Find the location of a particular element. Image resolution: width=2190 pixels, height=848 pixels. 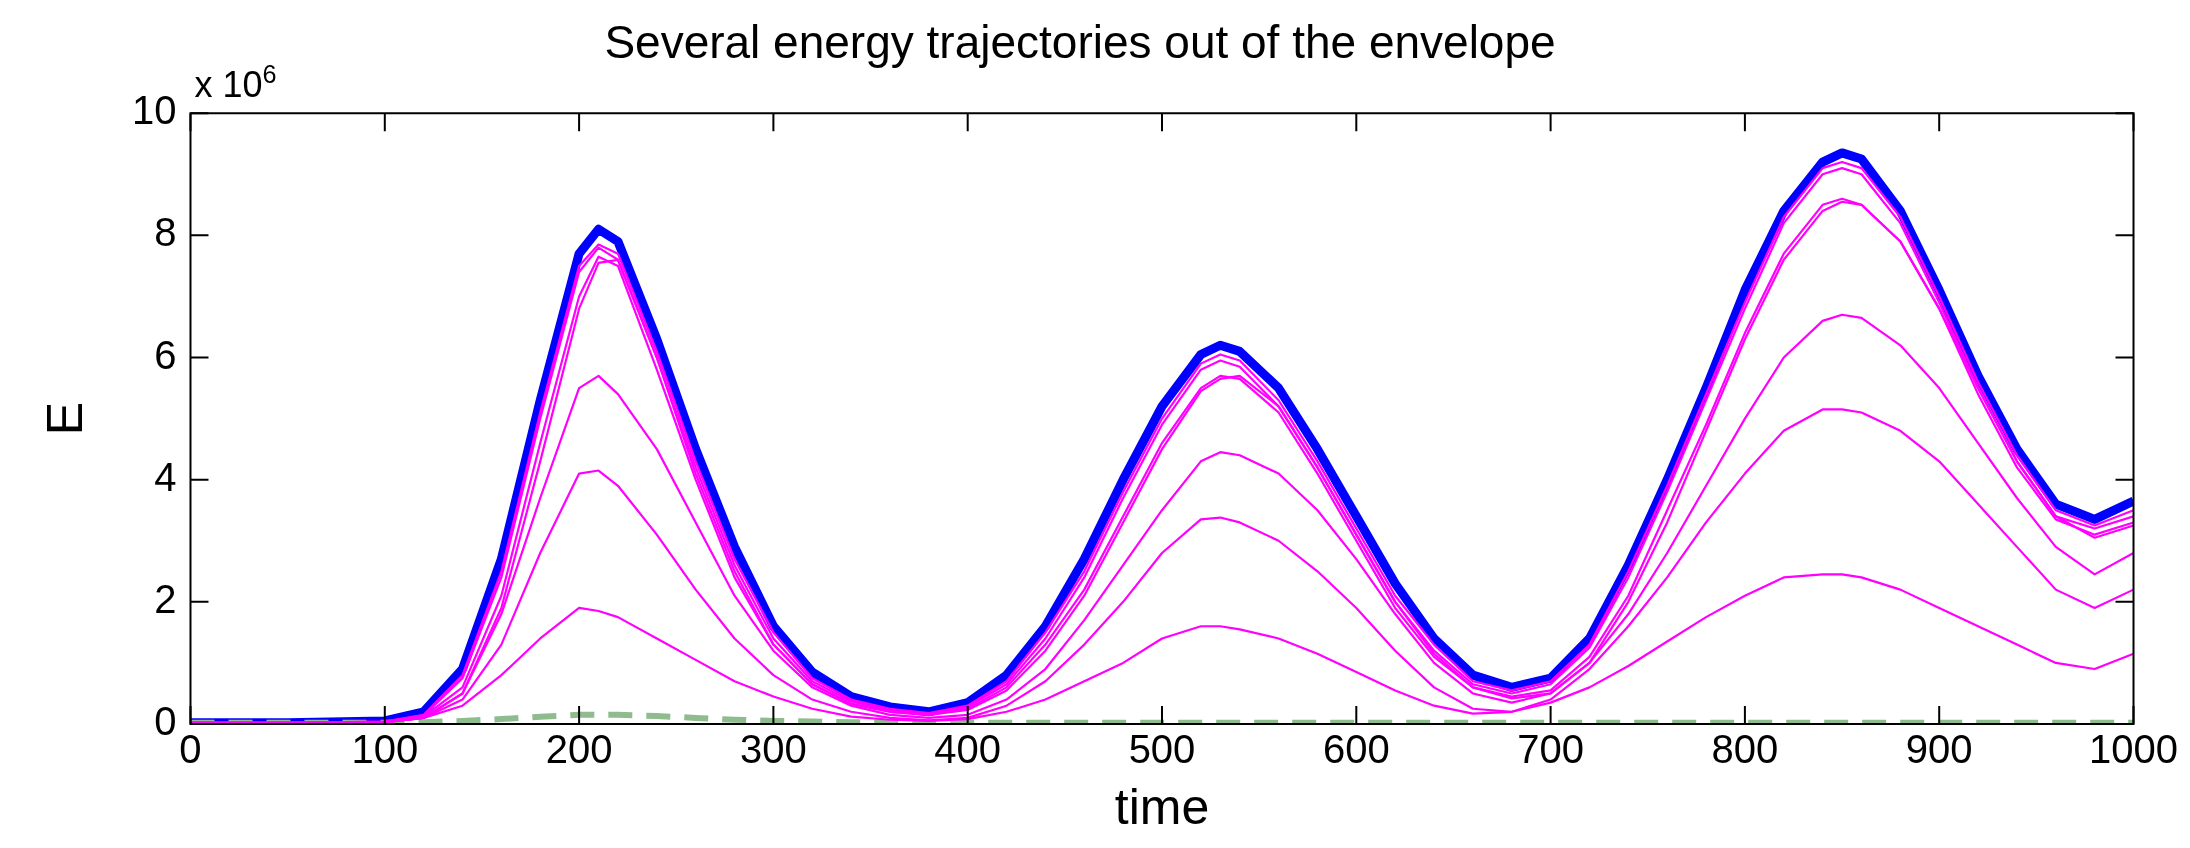

y-tick-label: 2 is located at coordinates (165, 598).